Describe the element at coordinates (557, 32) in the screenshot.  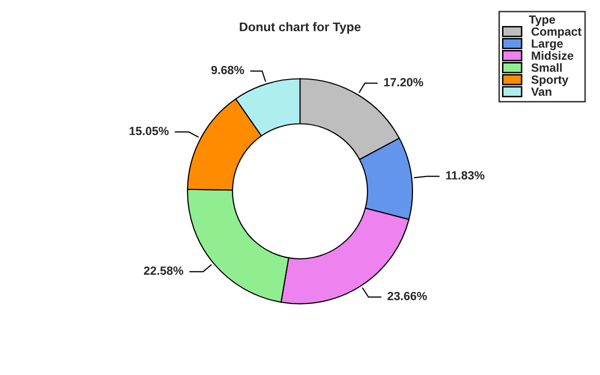
I see `legend-label: Compact` at that location.